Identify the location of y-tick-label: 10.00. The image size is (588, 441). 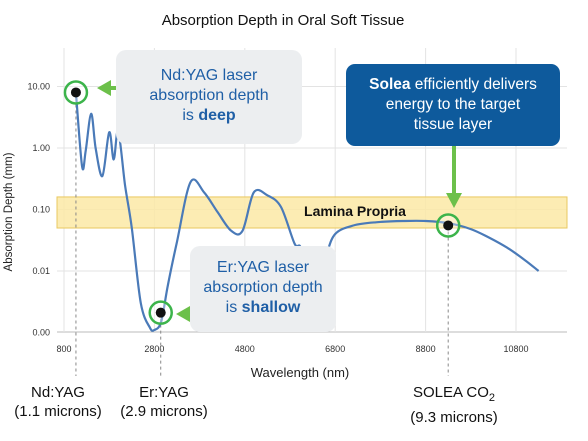
(38, 87).